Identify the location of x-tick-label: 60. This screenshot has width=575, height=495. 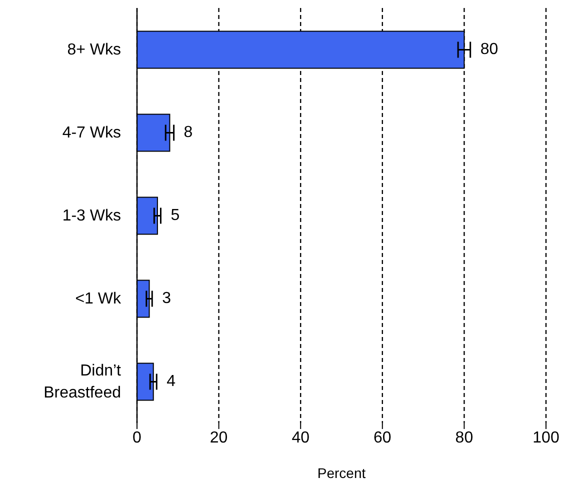
(383, 437).